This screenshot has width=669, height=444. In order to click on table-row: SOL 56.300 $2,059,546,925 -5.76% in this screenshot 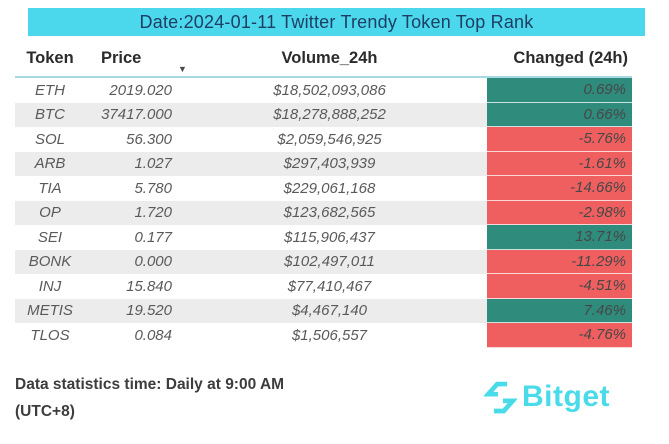, I will do `click(323, 139)`.